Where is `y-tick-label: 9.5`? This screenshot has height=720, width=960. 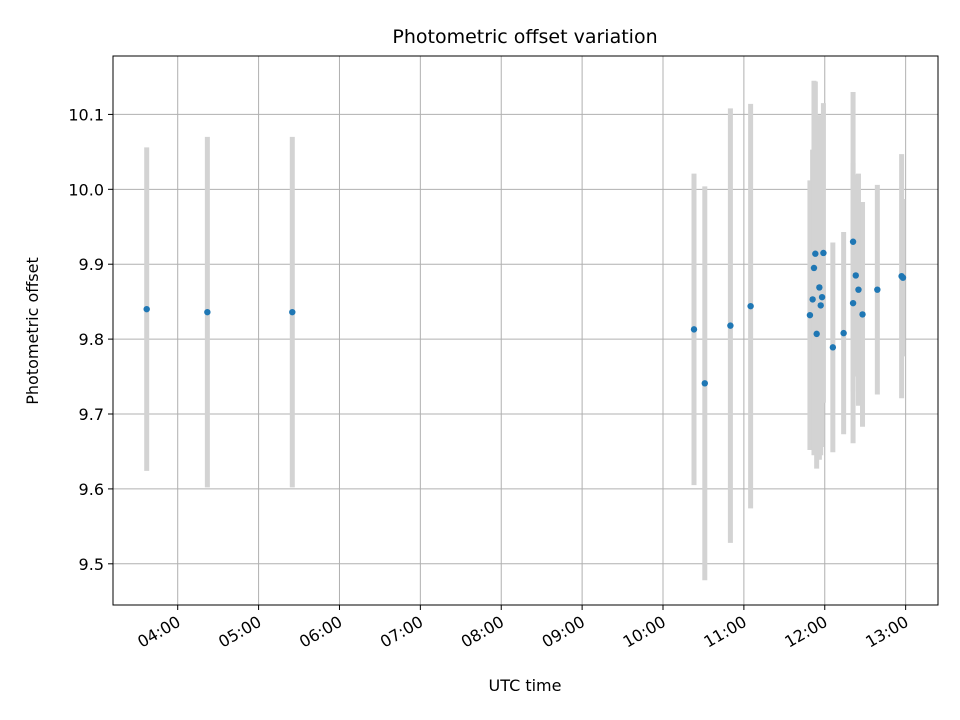 y-tick-label: 9.5 is located at coordinates (91, 564).